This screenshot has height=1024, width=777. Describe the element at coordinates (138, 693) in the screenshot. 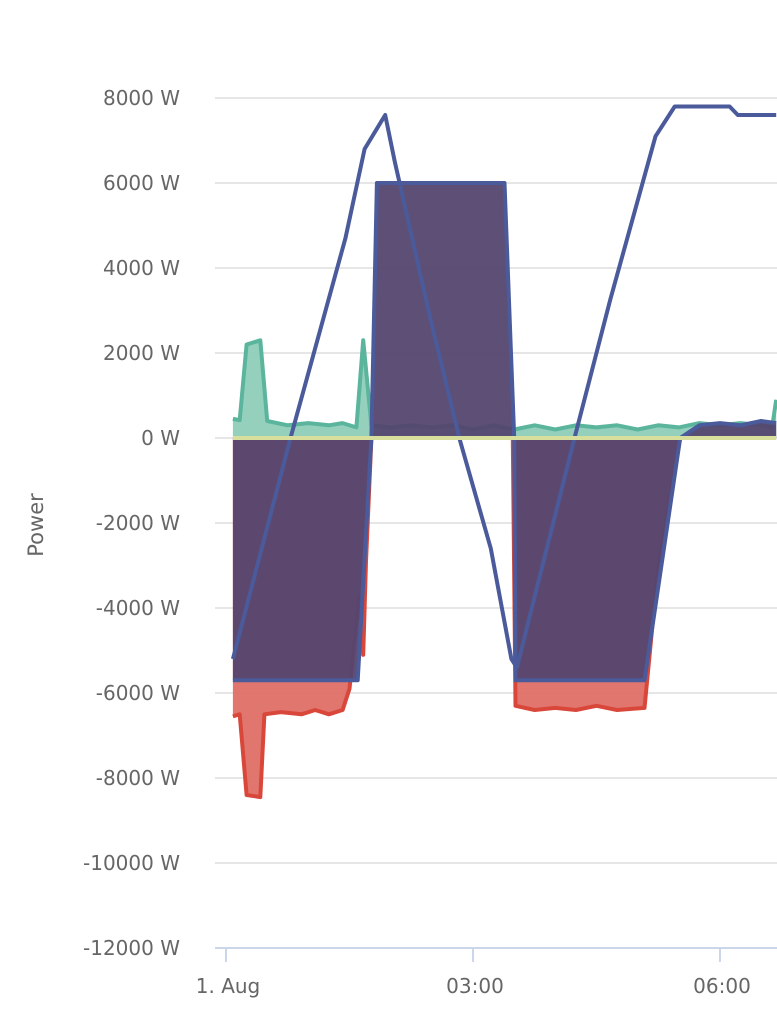

I see `y-tick-label: -6000 W` at that location.